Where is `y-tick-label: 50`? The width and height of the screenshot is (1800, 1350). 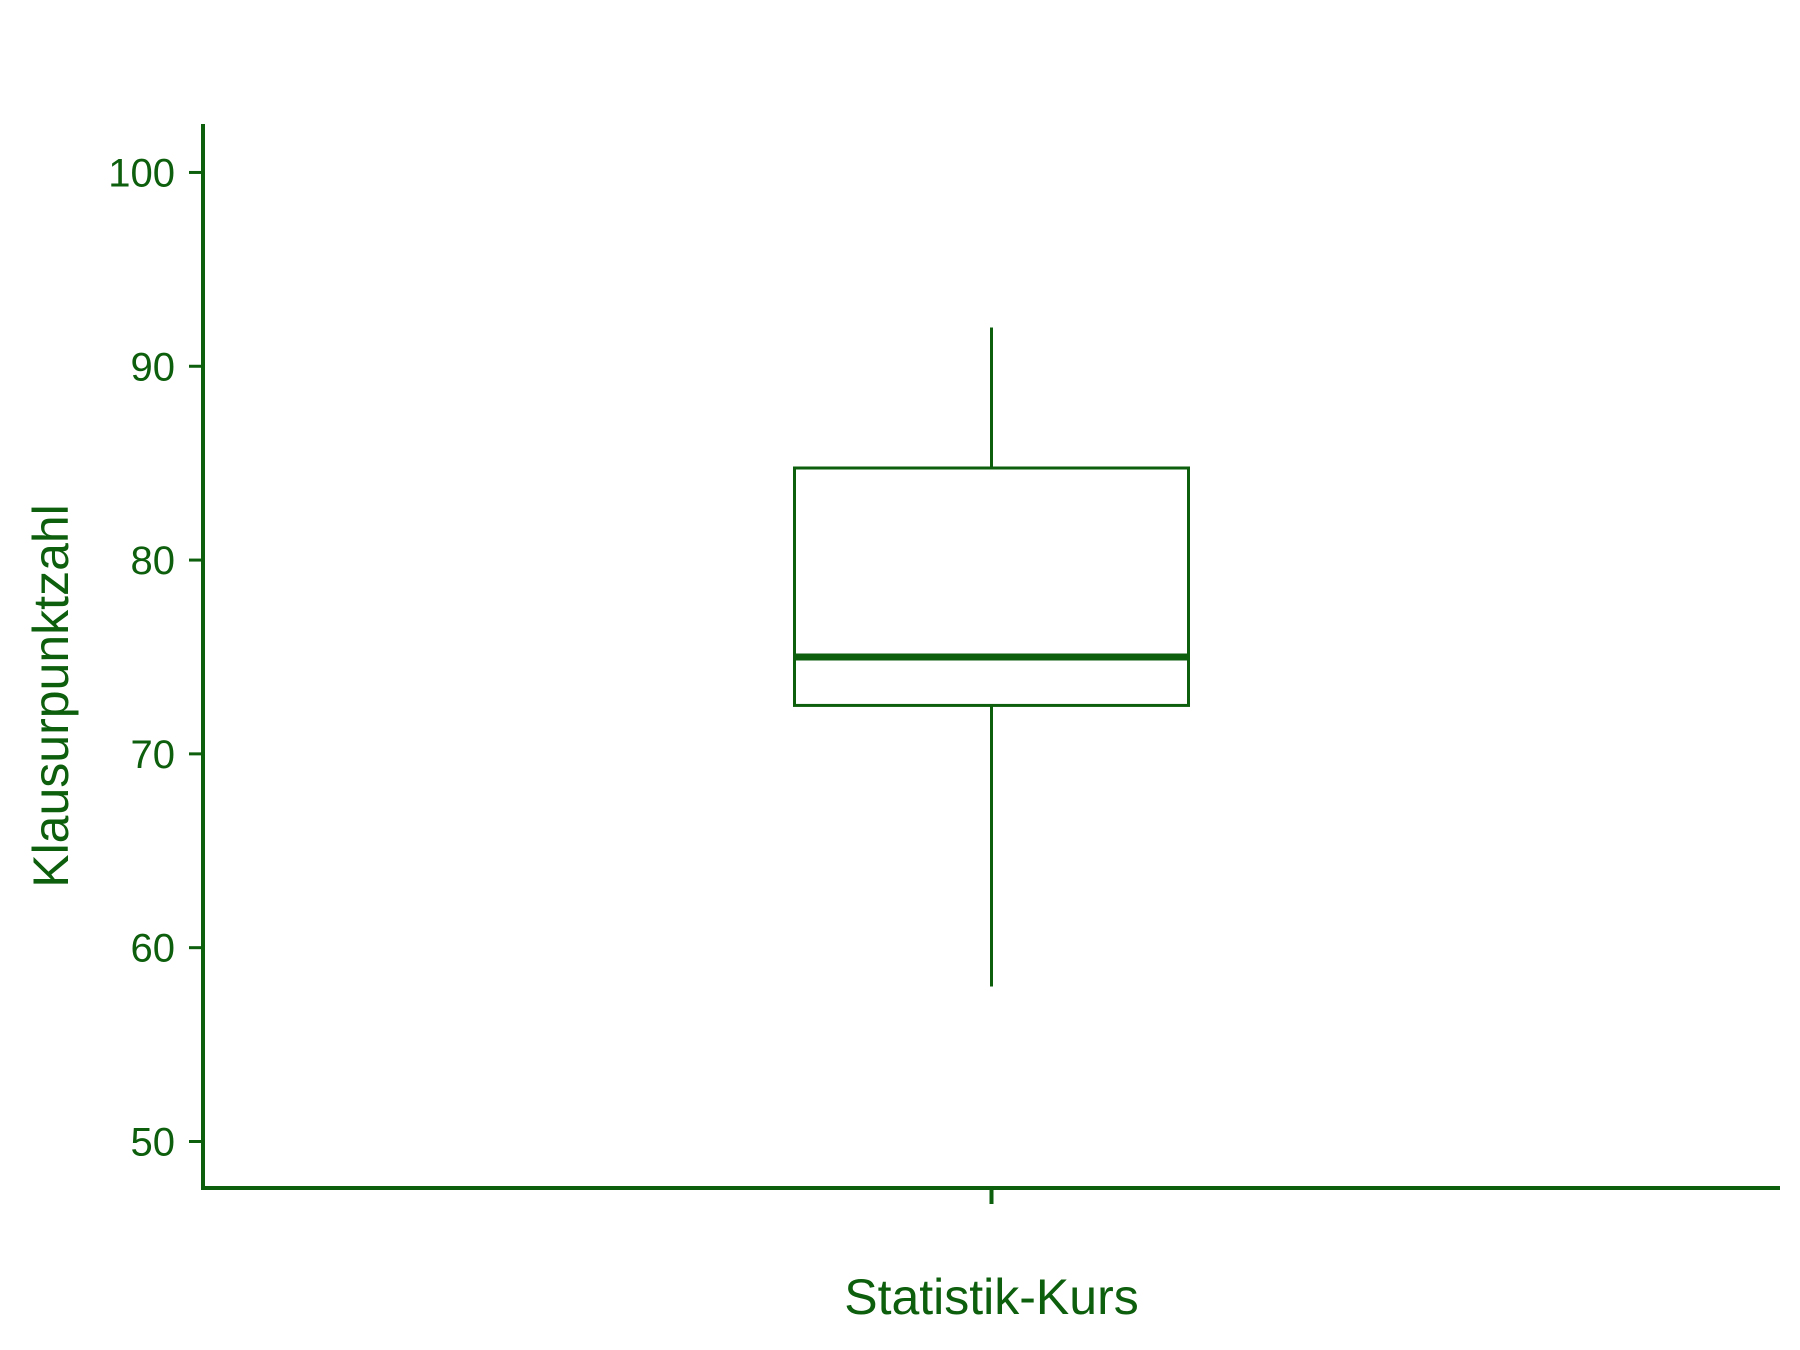 y-tick-label: 50 is located at coordinates (153, 1142).